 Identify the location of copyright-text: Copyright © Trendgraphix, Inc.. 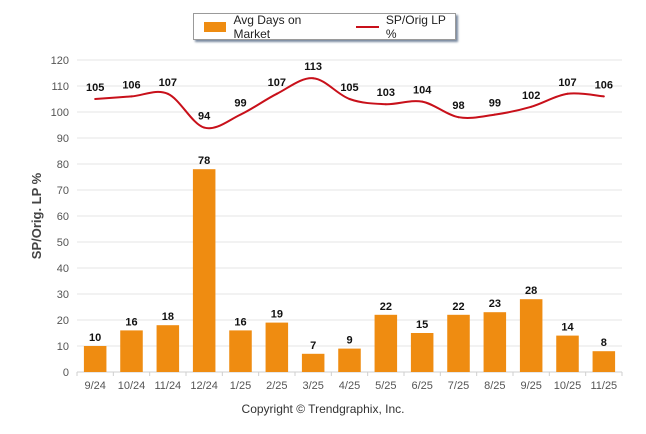
(323, 409).